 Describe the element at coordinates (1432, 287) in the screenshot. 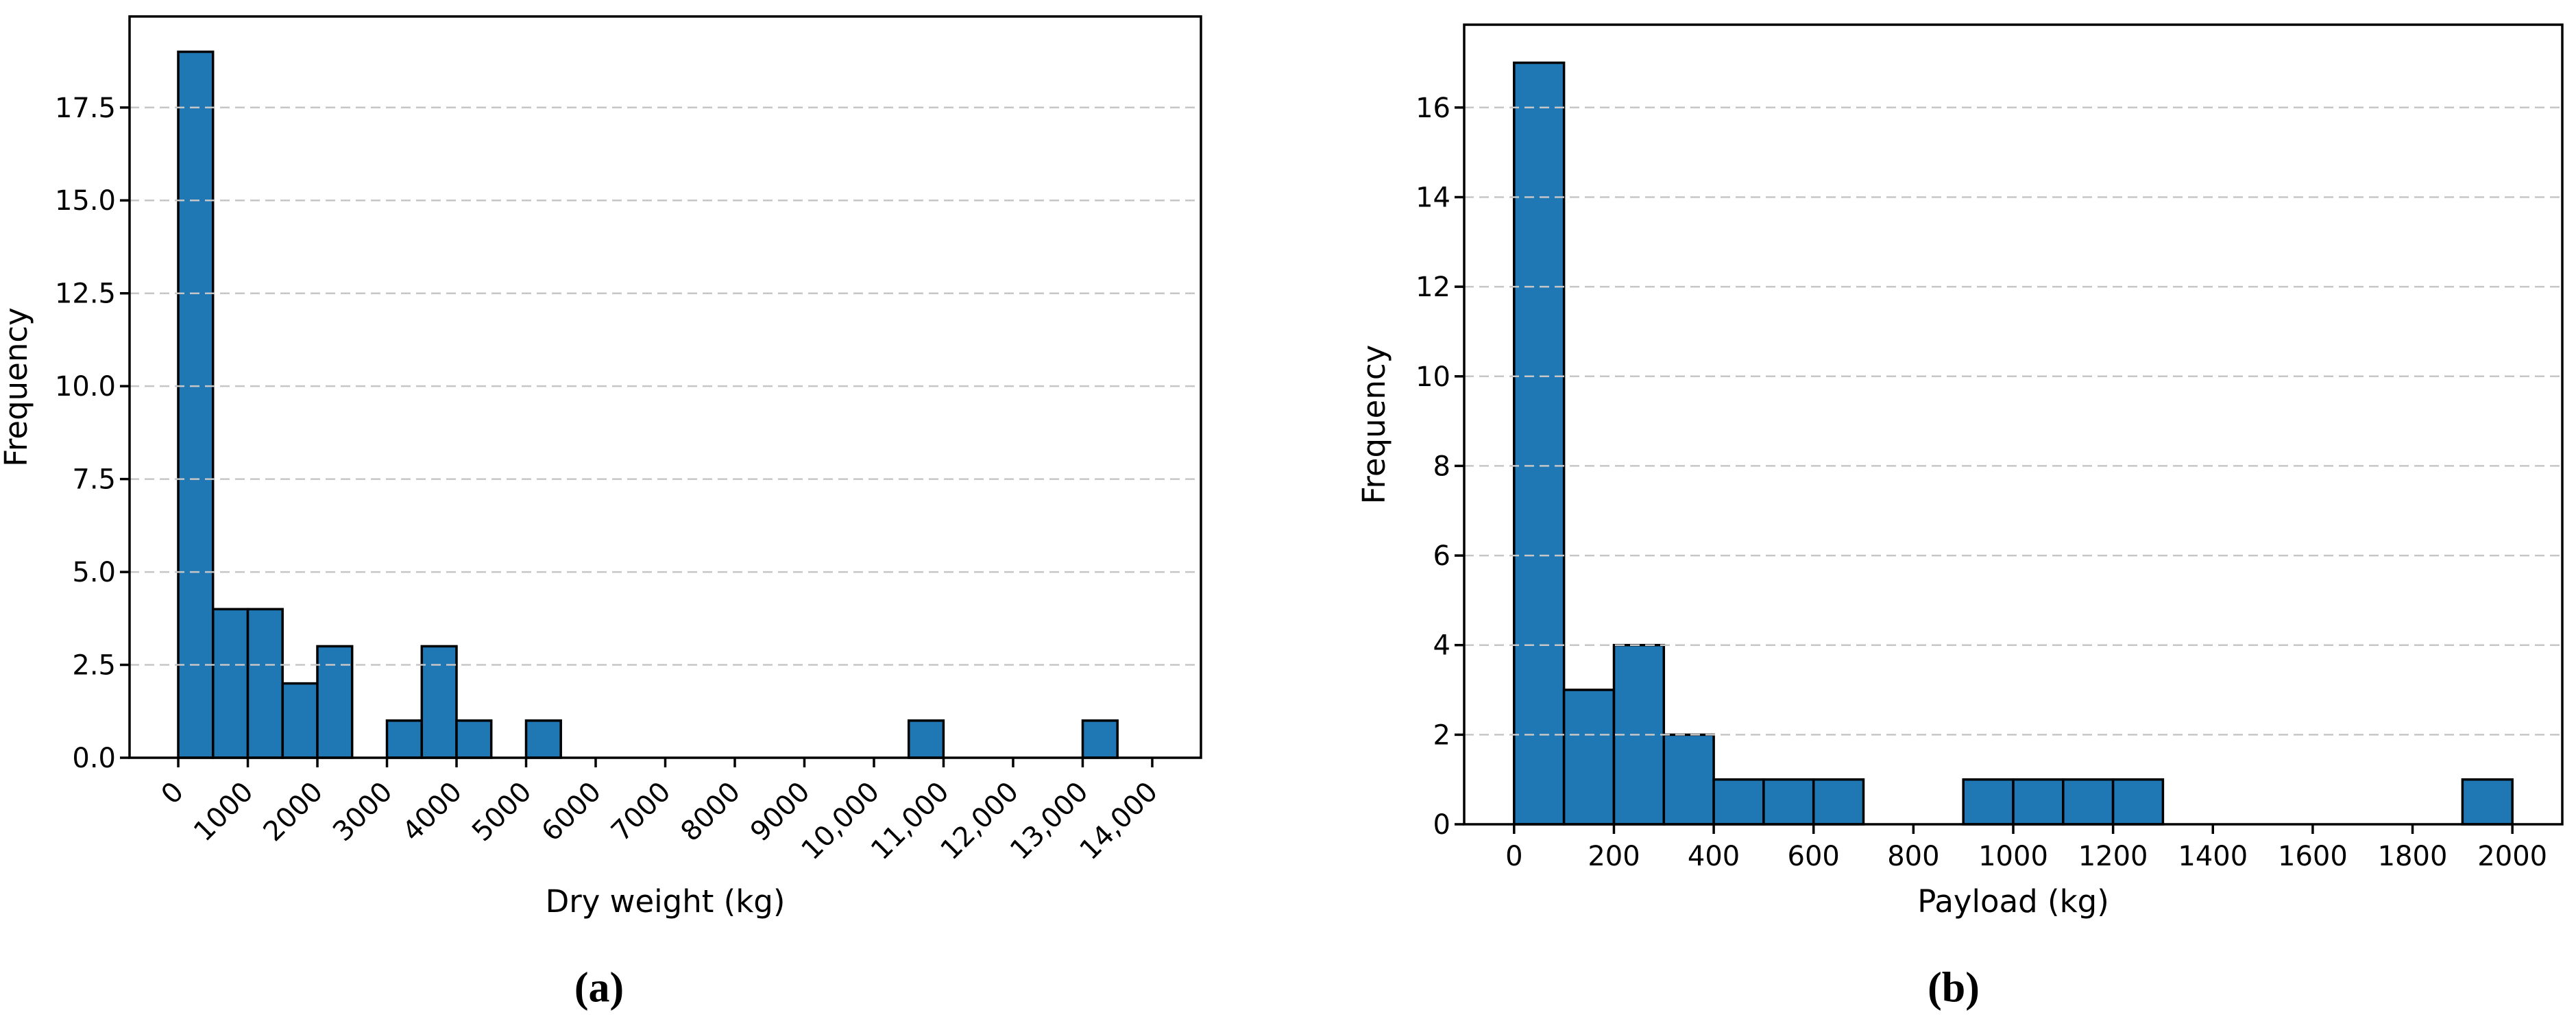

I see `y-tick-label: 12` at that location.